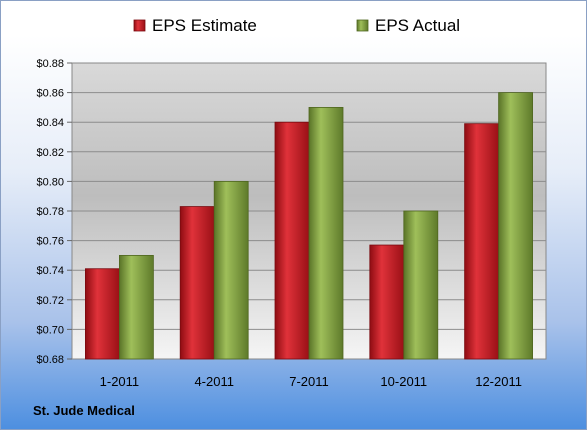 The width and height of the screenshot is (587, 430). What do you see at coordinates (50, 360) in the screenshot?
I see `y-tick-label: $0.68` at bounding box center [50, 360].